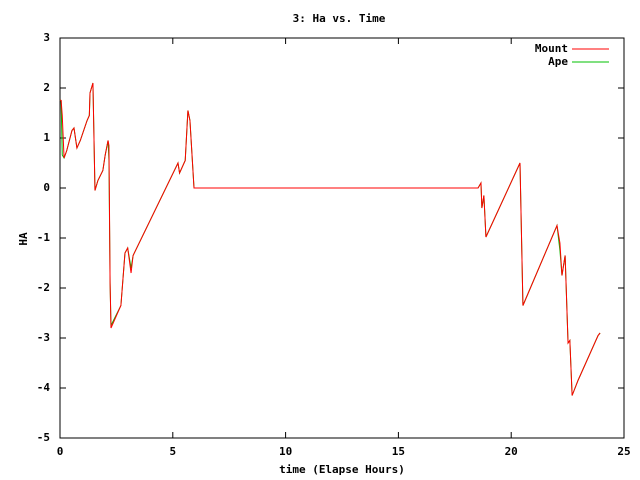 This screenshot has height=480, width=640. What do you see at coordinates (46, 137) in the screenshot?
I see `y-tick-label: 1` at bounding box center [46, 137].